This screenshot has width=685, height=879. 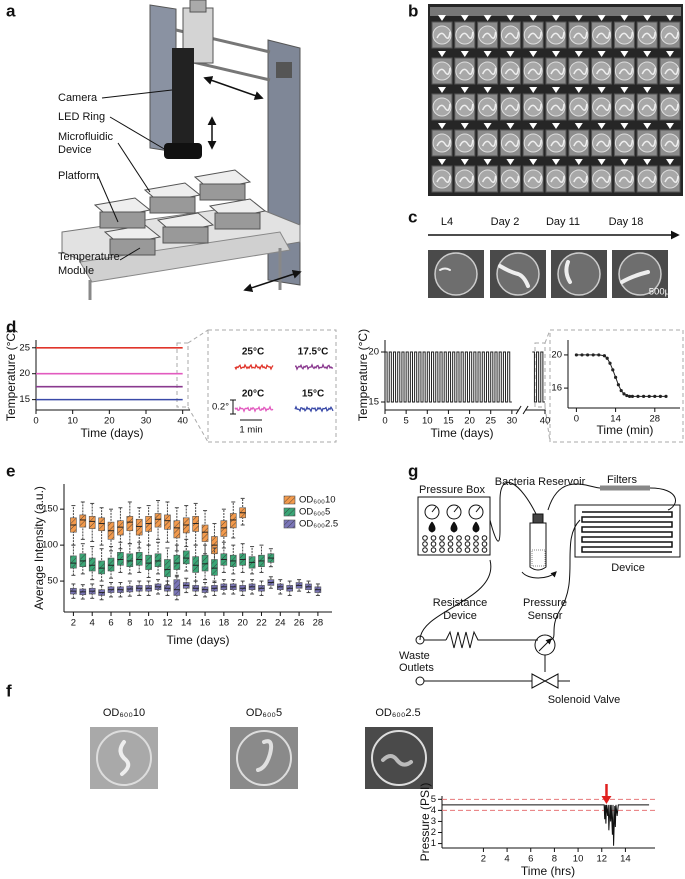 I want to click on x-tick-label: 28, so click(x=655, y=419).